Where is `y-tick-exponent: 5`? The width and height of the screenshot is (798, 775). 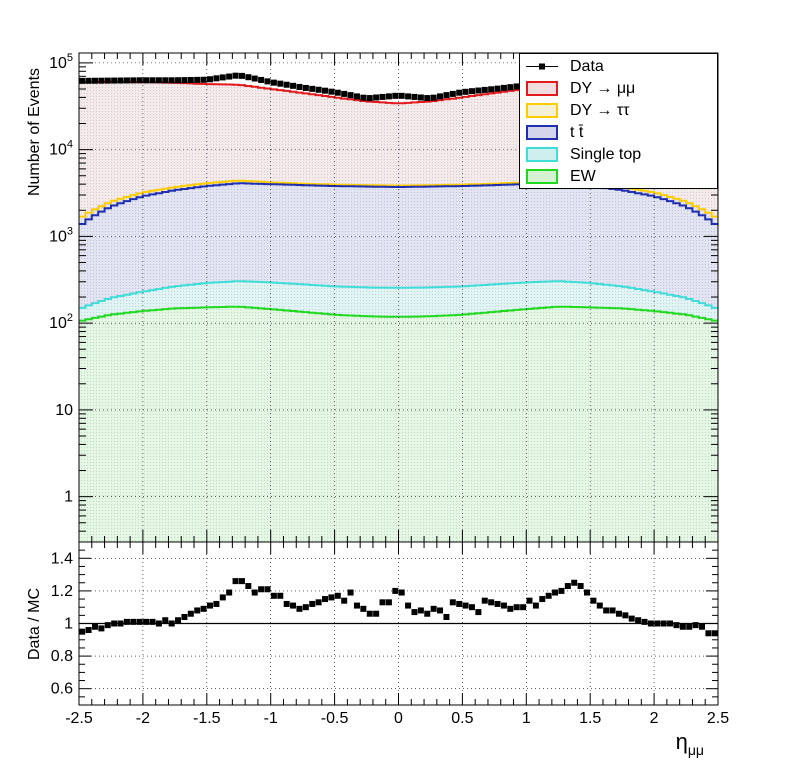
y-tick-exponent: 5 is located at coordinates (70, 58).